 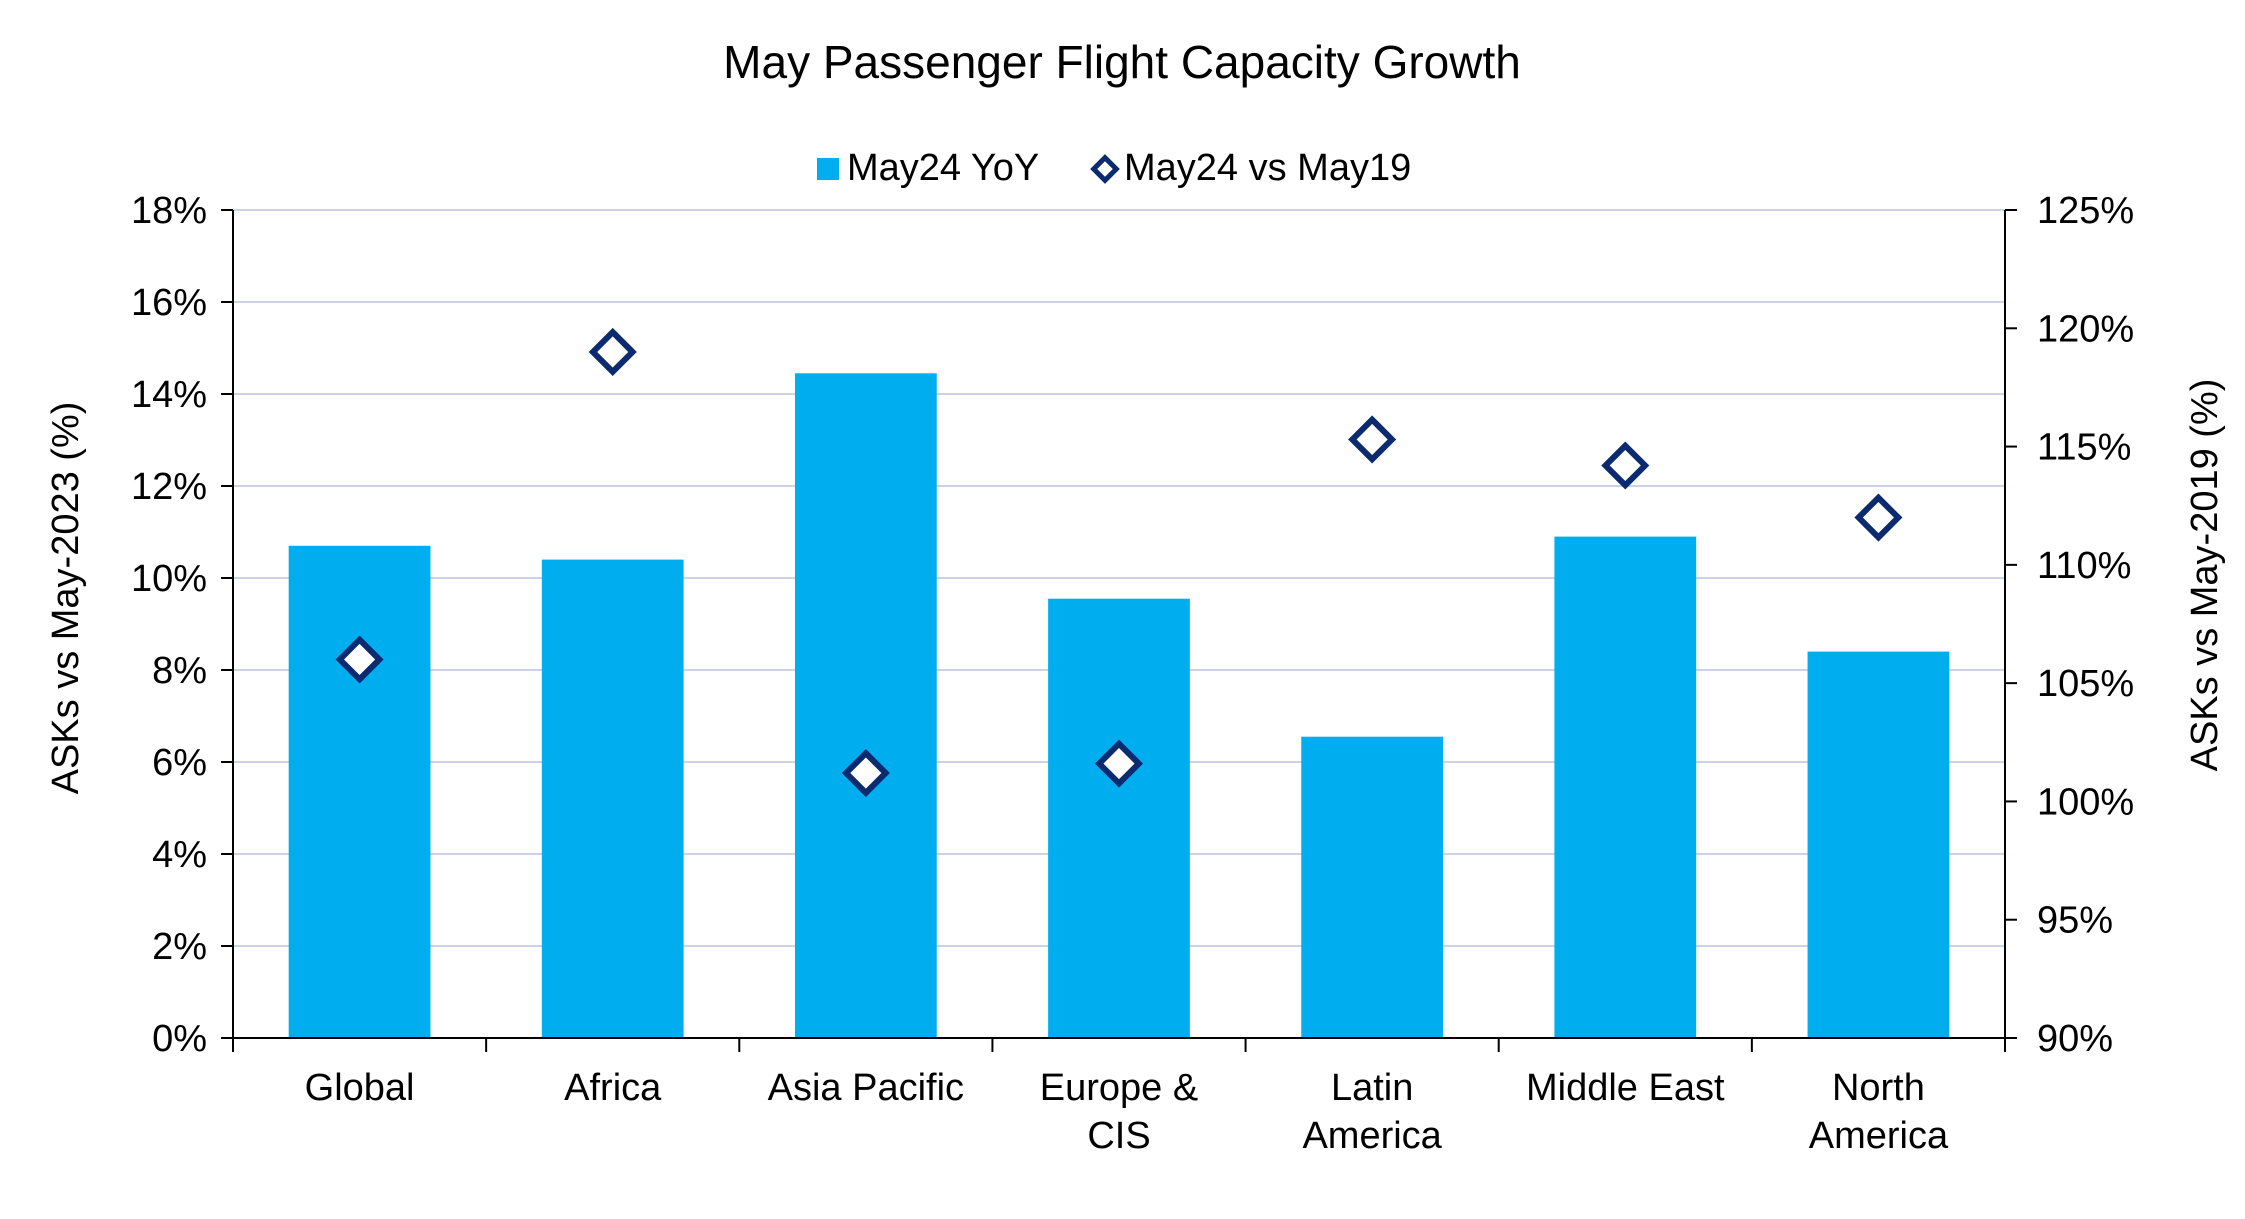 What do you see at coordinates (1267, 168) in the screenshot?
I see `legend-label-marker: May24 vs May19` at bounding box center [1267, 168].